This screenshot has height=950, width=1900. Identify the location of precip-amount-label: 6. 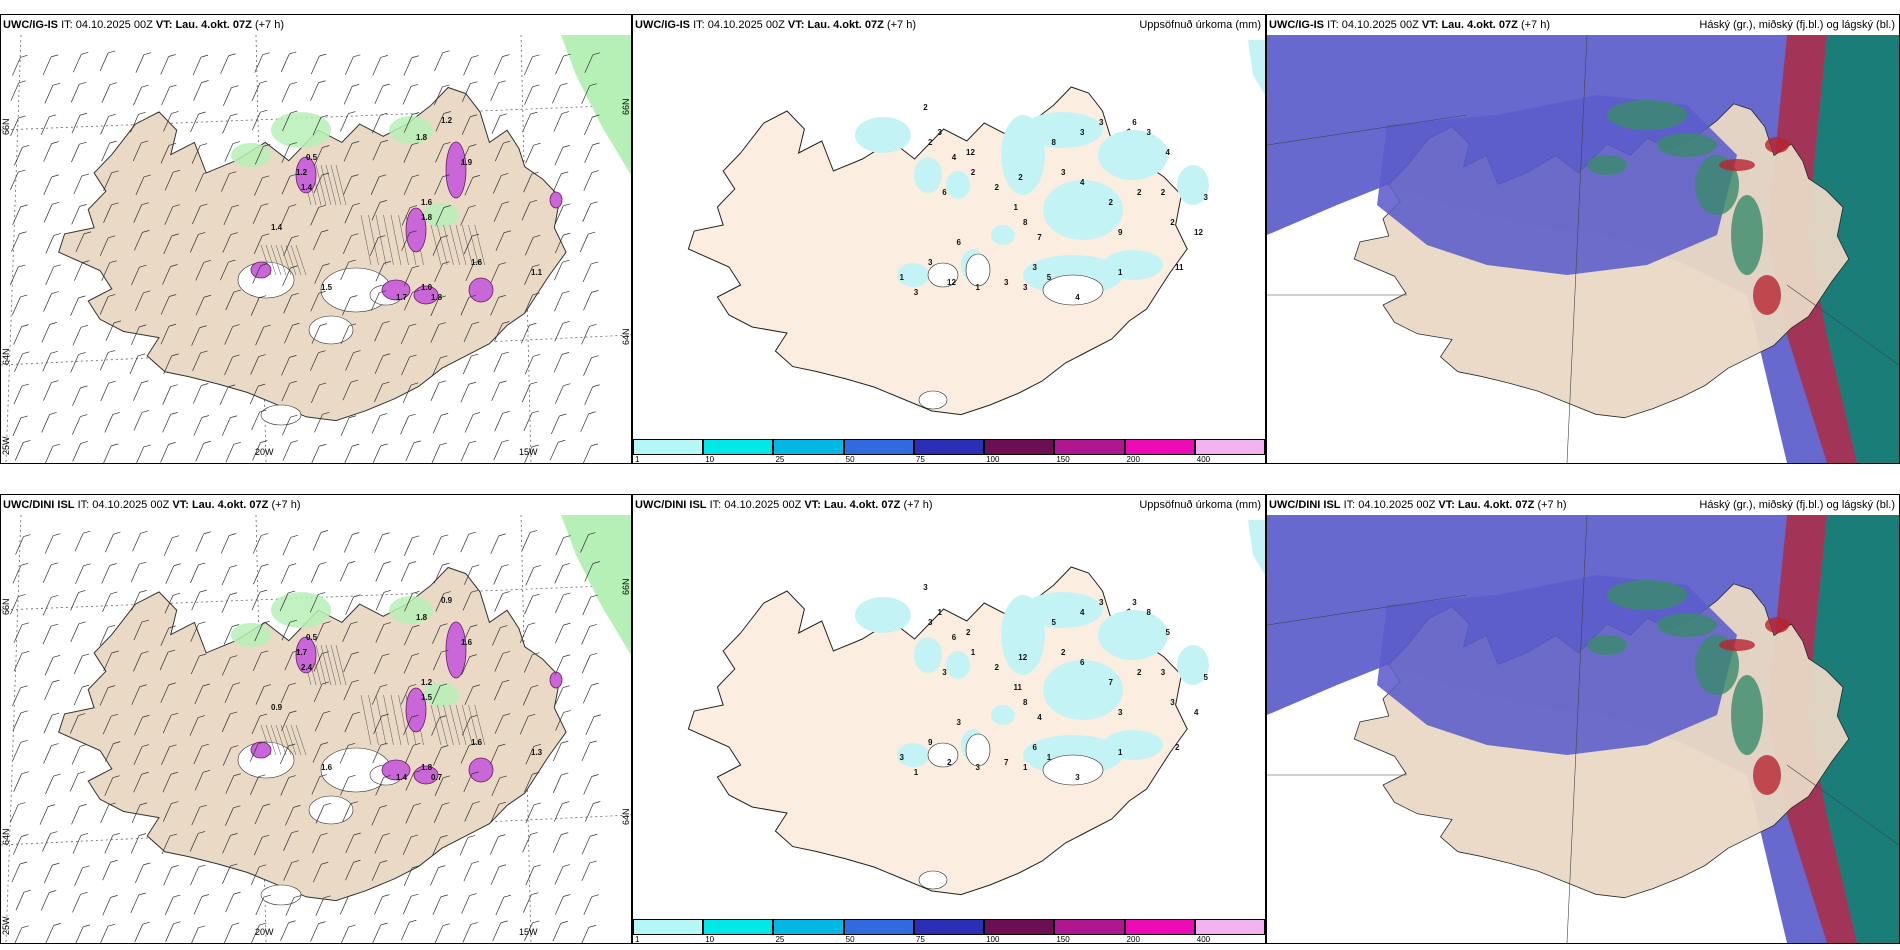
(1035, 747).